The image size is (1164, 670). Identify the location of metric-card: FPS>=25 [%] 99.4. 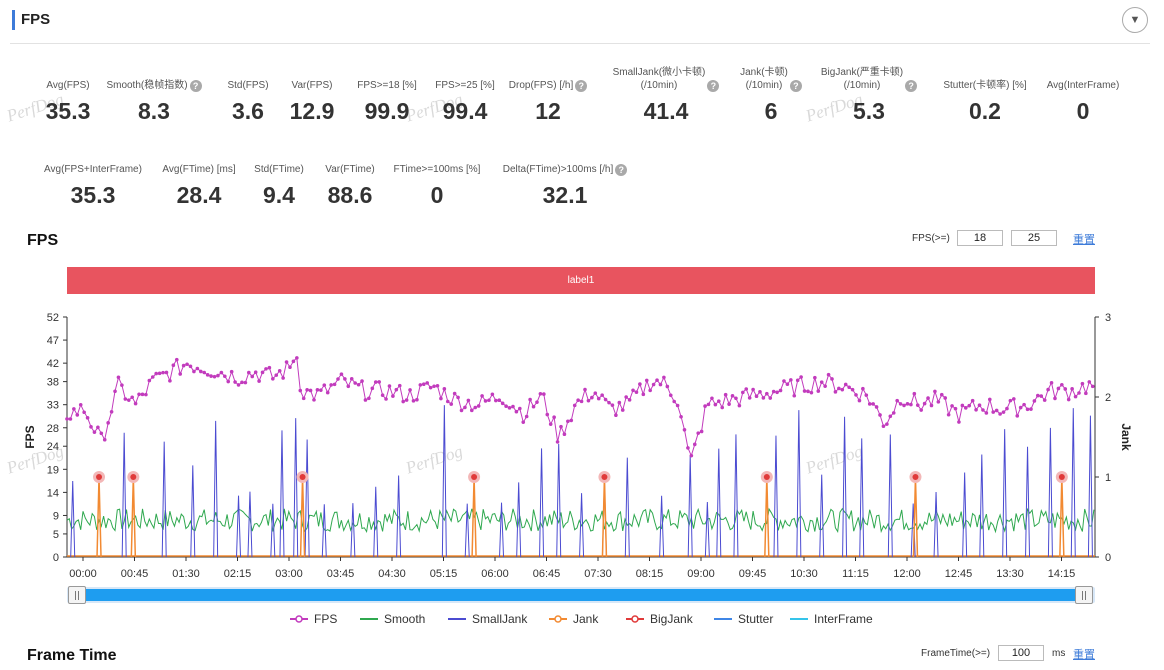
(465, 95).